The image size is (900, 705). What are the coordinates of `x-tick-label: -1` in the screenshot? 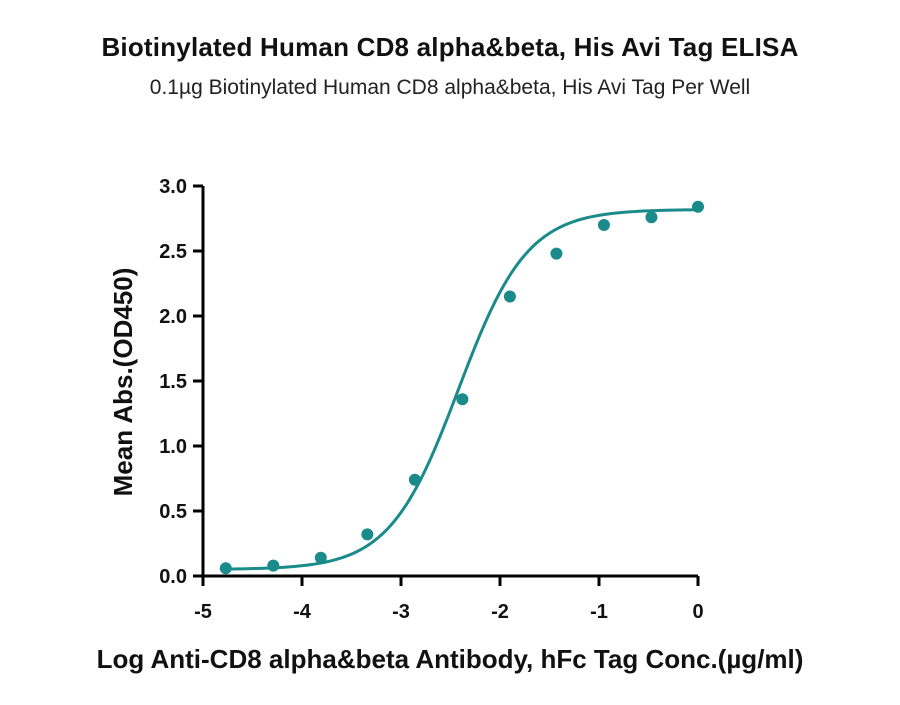 It's located at (599, 612).